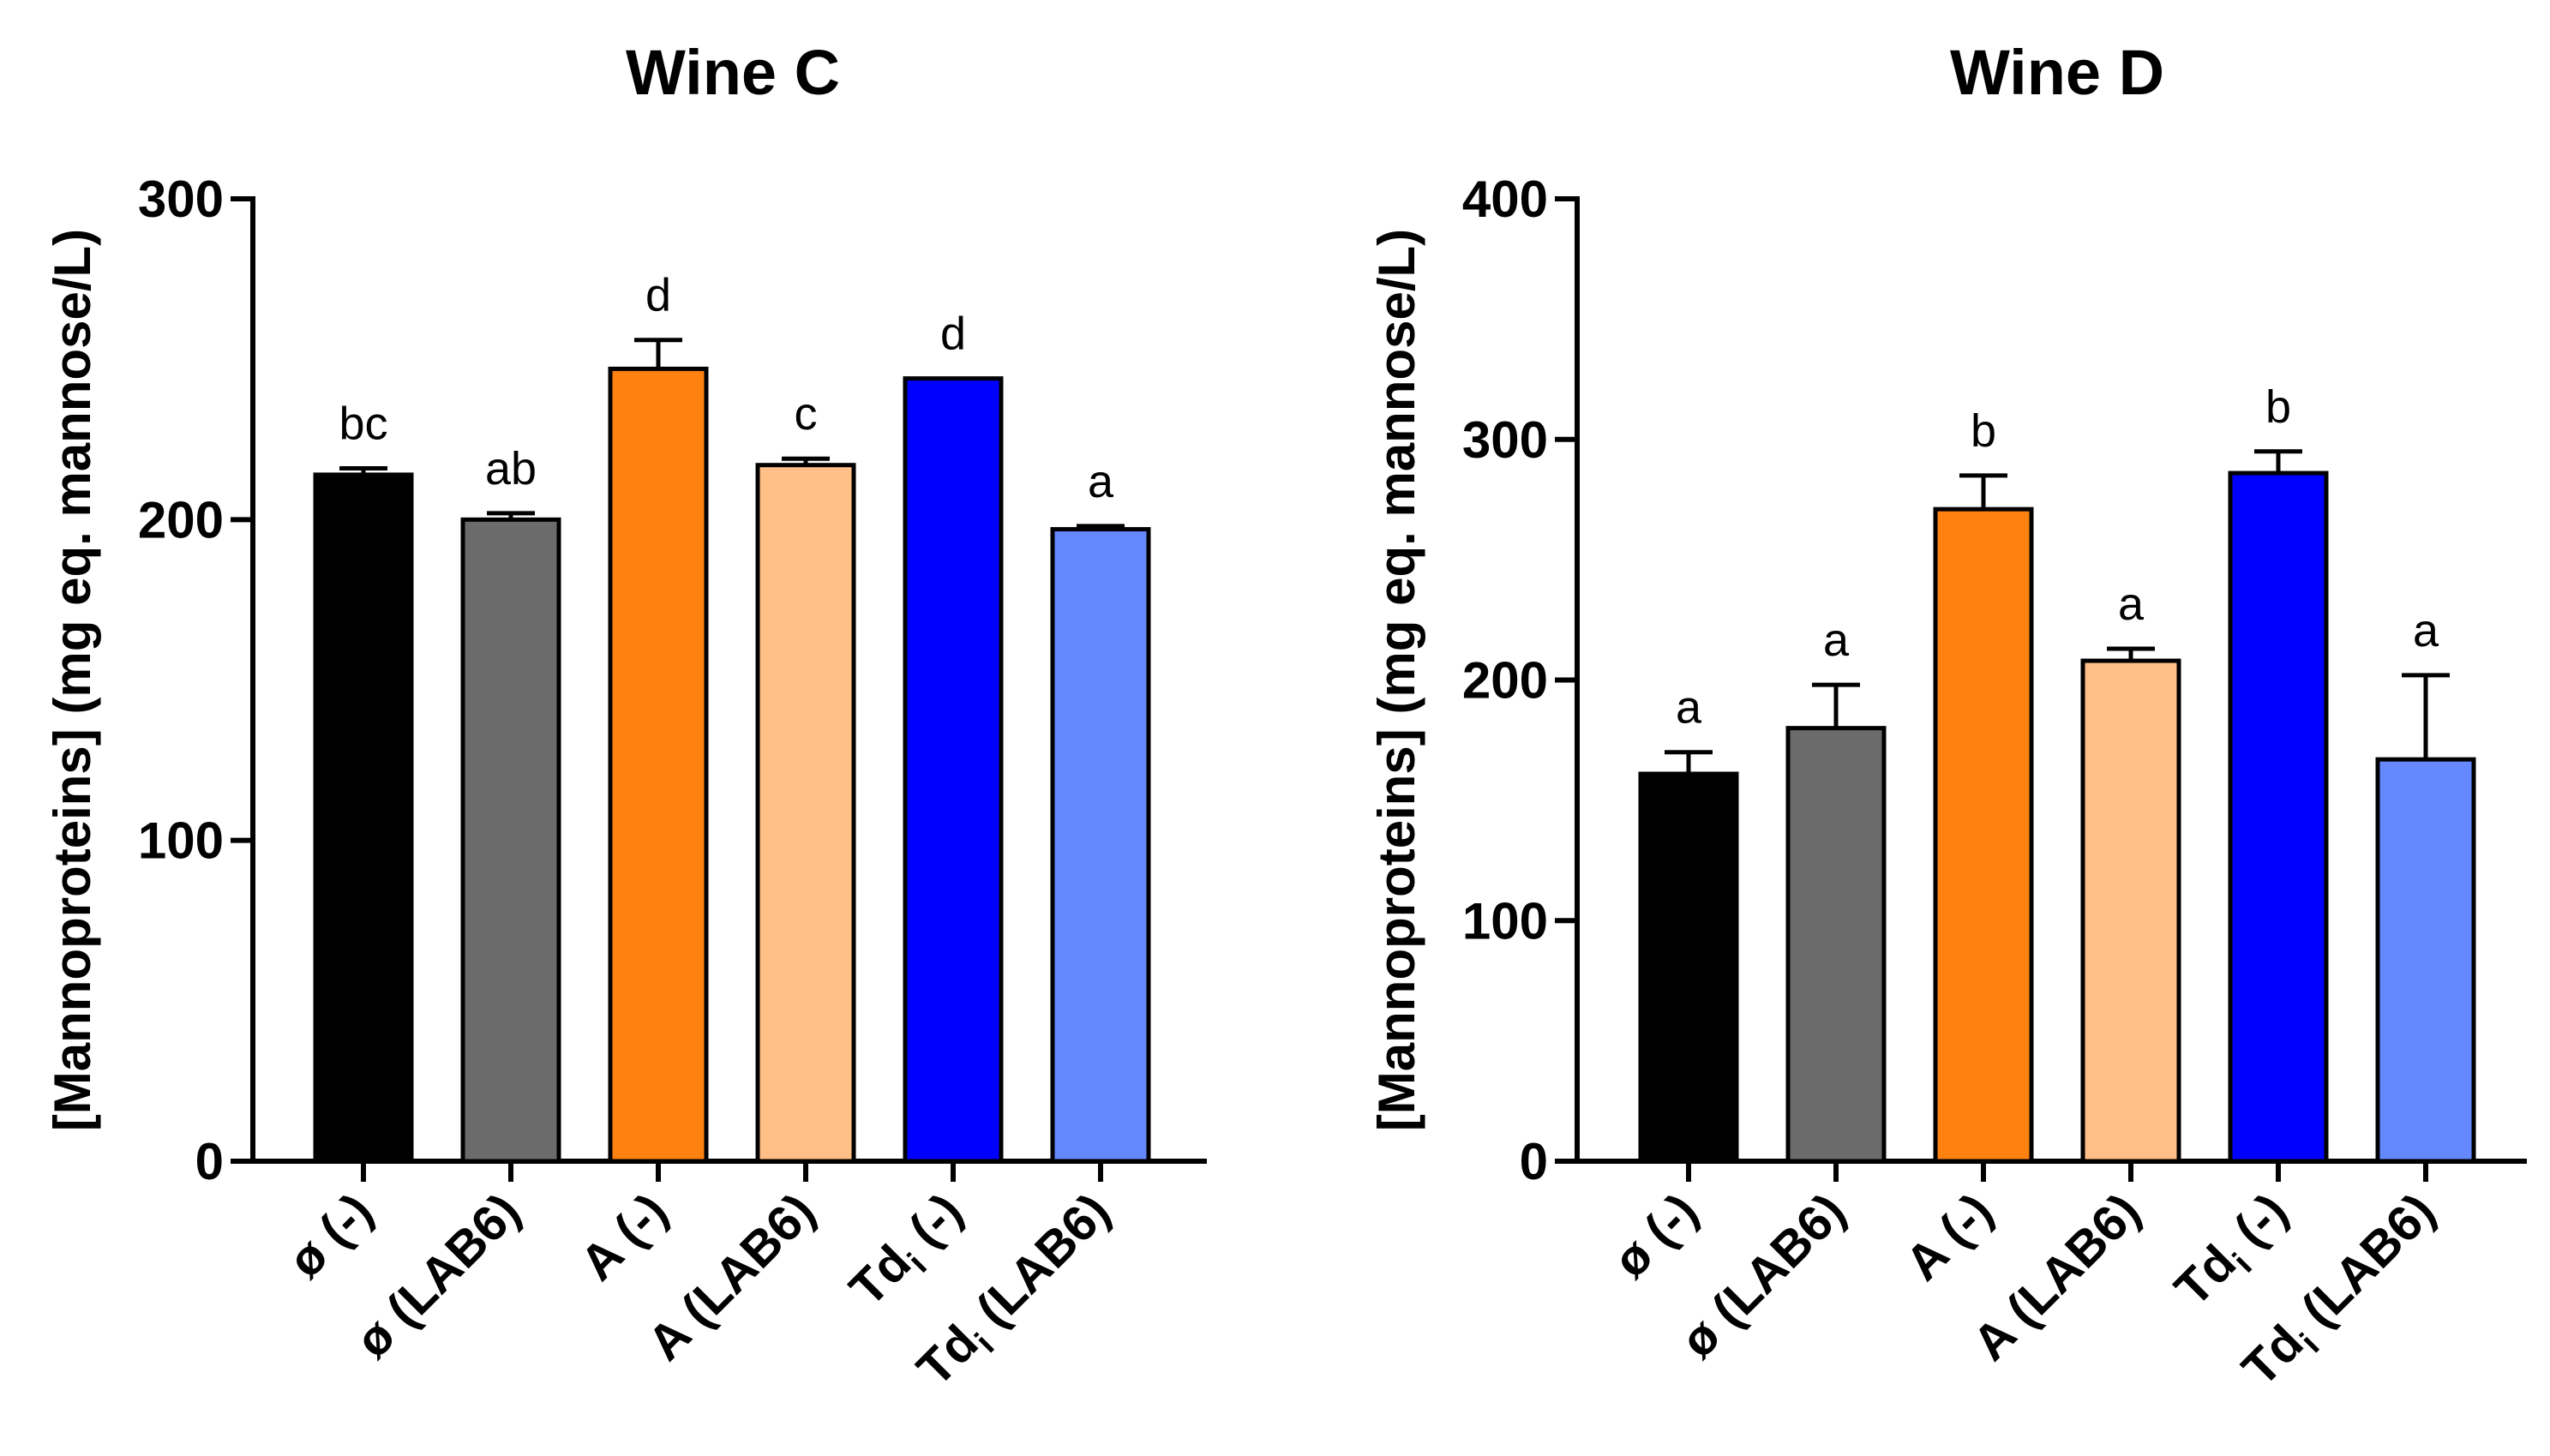  I want to click on significance-label: ab, so click(511, 469).